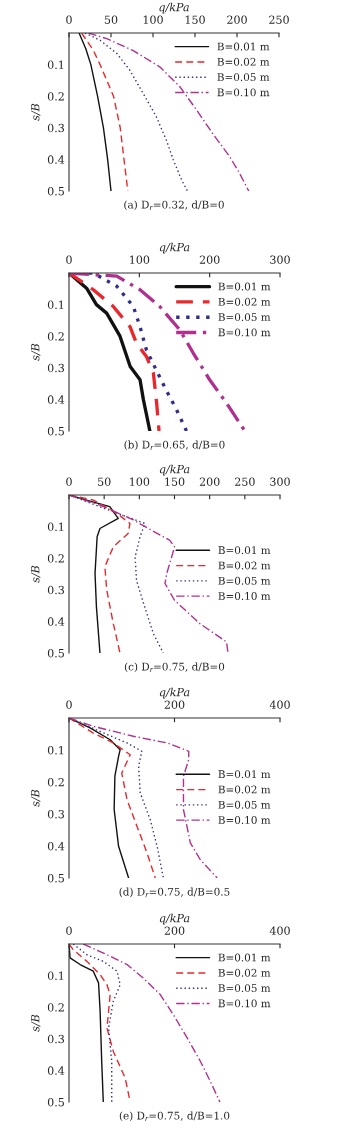  I want to click on text: (a) D$_{r}$=0.32, d/B=0, so click(174, 205).